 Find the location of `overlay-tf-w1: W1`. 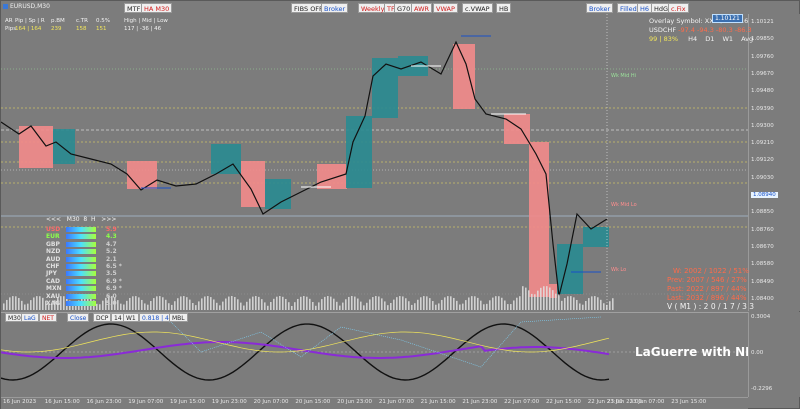

overlay-tf-w1: W1 is located at coordinates (728, 39).